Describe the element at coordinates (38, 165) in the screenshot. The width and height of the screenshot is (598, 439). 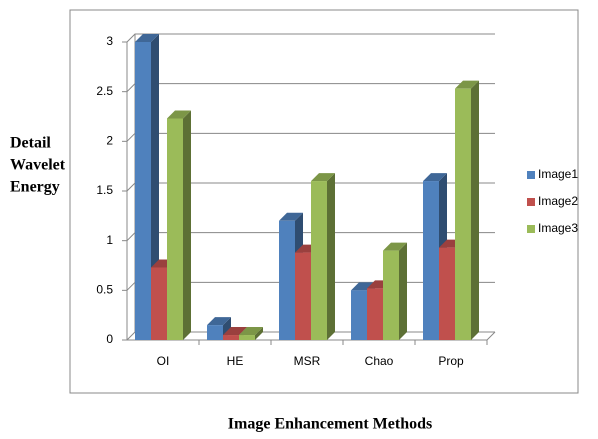
I see `y-axis-title: Wavelet` at that location.